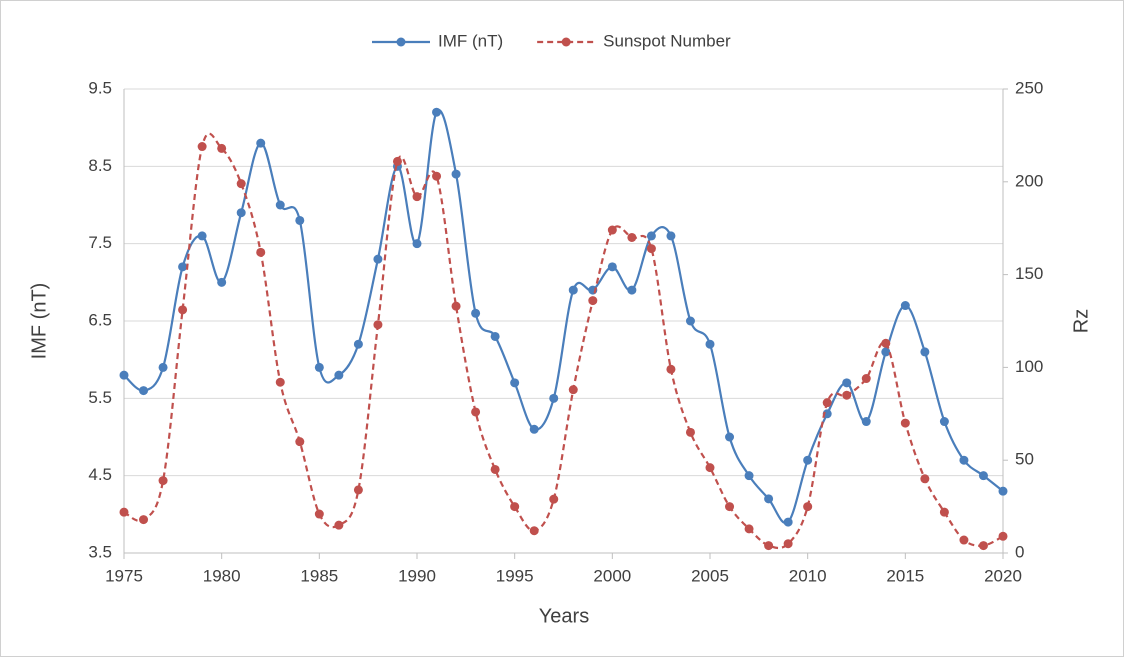 The height and width of the screenshot is (658, 1125). Describe the element at coordinates (417, 575) in the screenshot. I see `x-tick-label: 1990` at that location.